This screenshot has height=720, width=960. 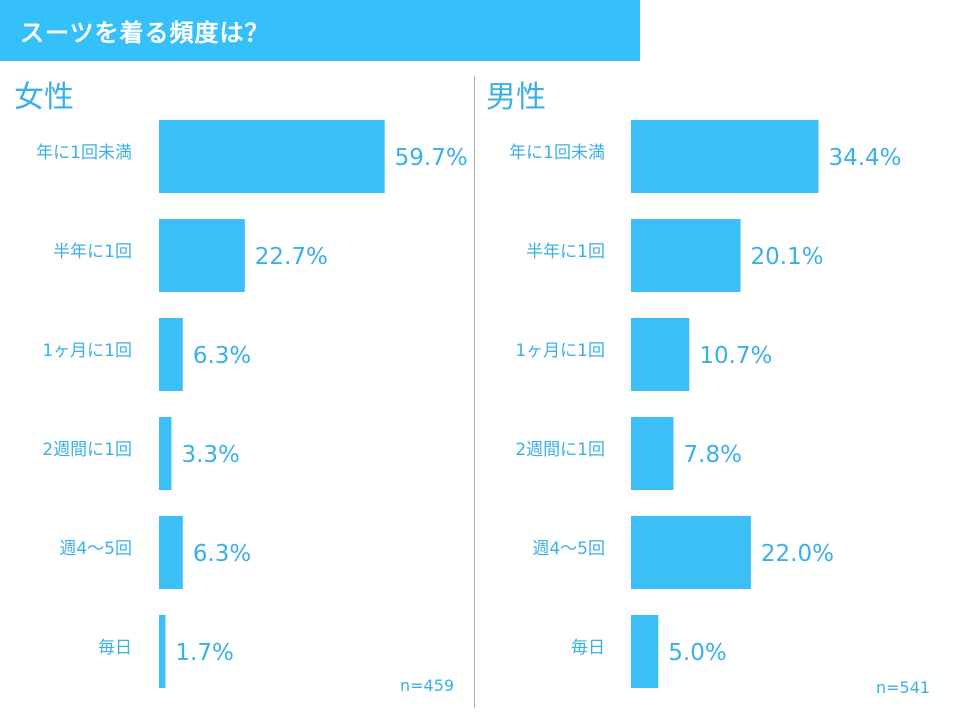 I want to click on female-category-label: 週4〜5回, so click(x=95, y=549).